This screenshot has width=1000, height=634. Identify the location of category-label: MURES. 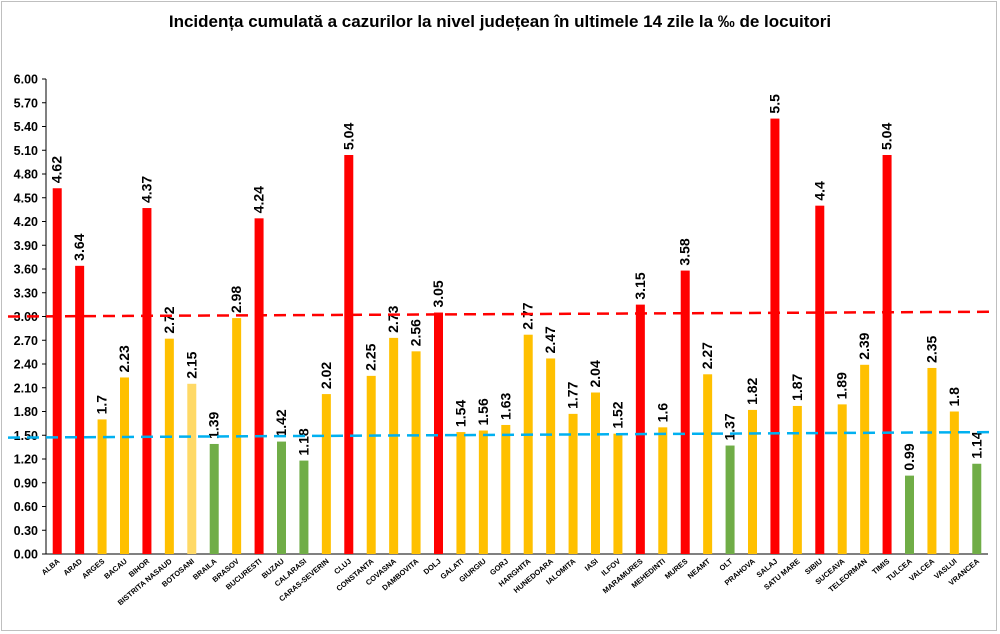
(676, 569).